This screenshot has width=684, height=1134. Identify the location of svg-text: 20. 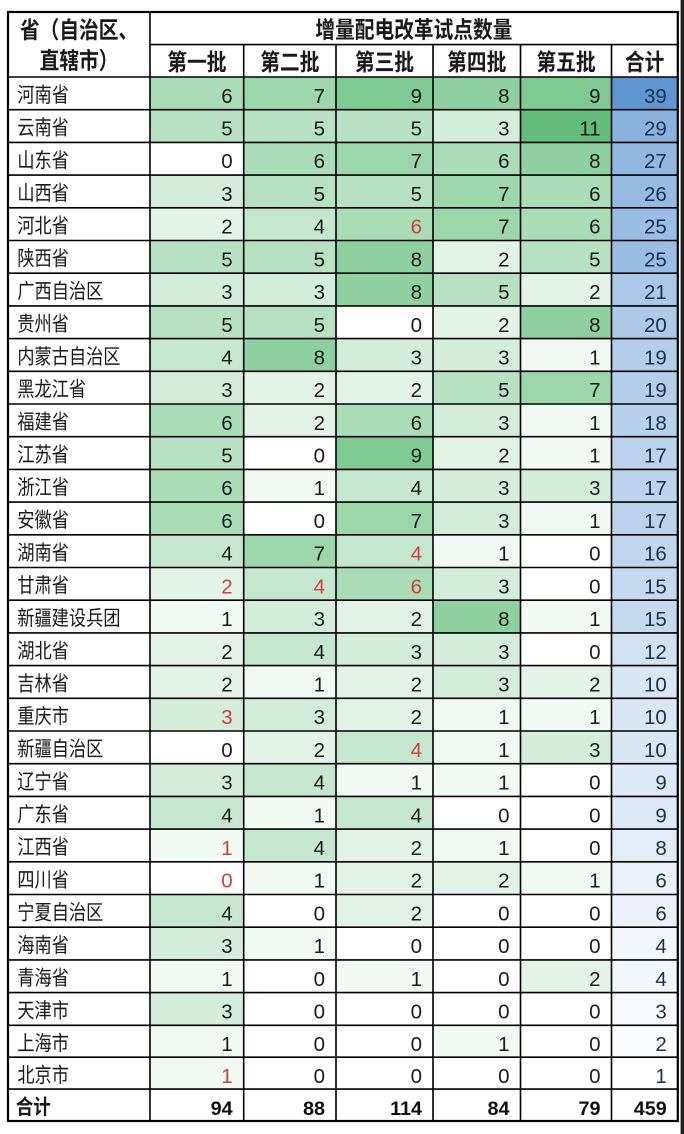
(655, 325).